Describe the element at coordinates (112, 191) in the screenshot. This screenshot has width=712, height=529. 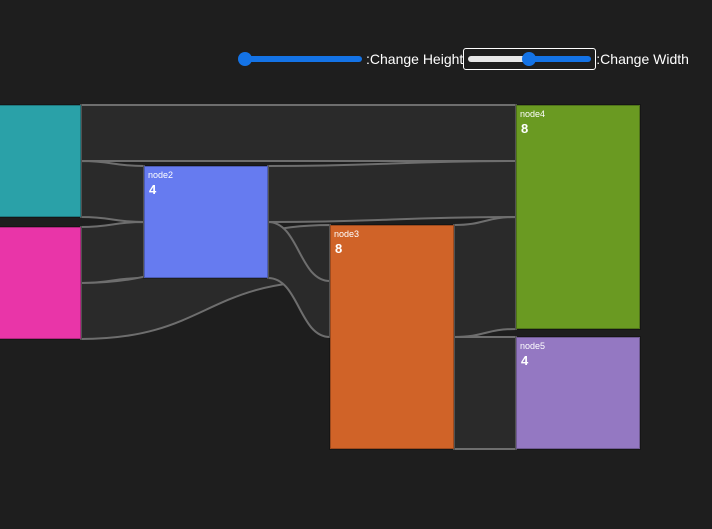
I see `link-node0-node2` at that location.